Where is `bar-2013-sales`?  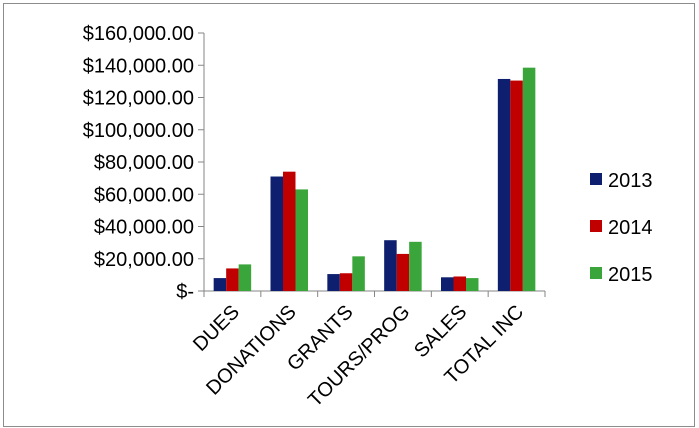 bar-2013-sales is located at coordinates (447, 284).